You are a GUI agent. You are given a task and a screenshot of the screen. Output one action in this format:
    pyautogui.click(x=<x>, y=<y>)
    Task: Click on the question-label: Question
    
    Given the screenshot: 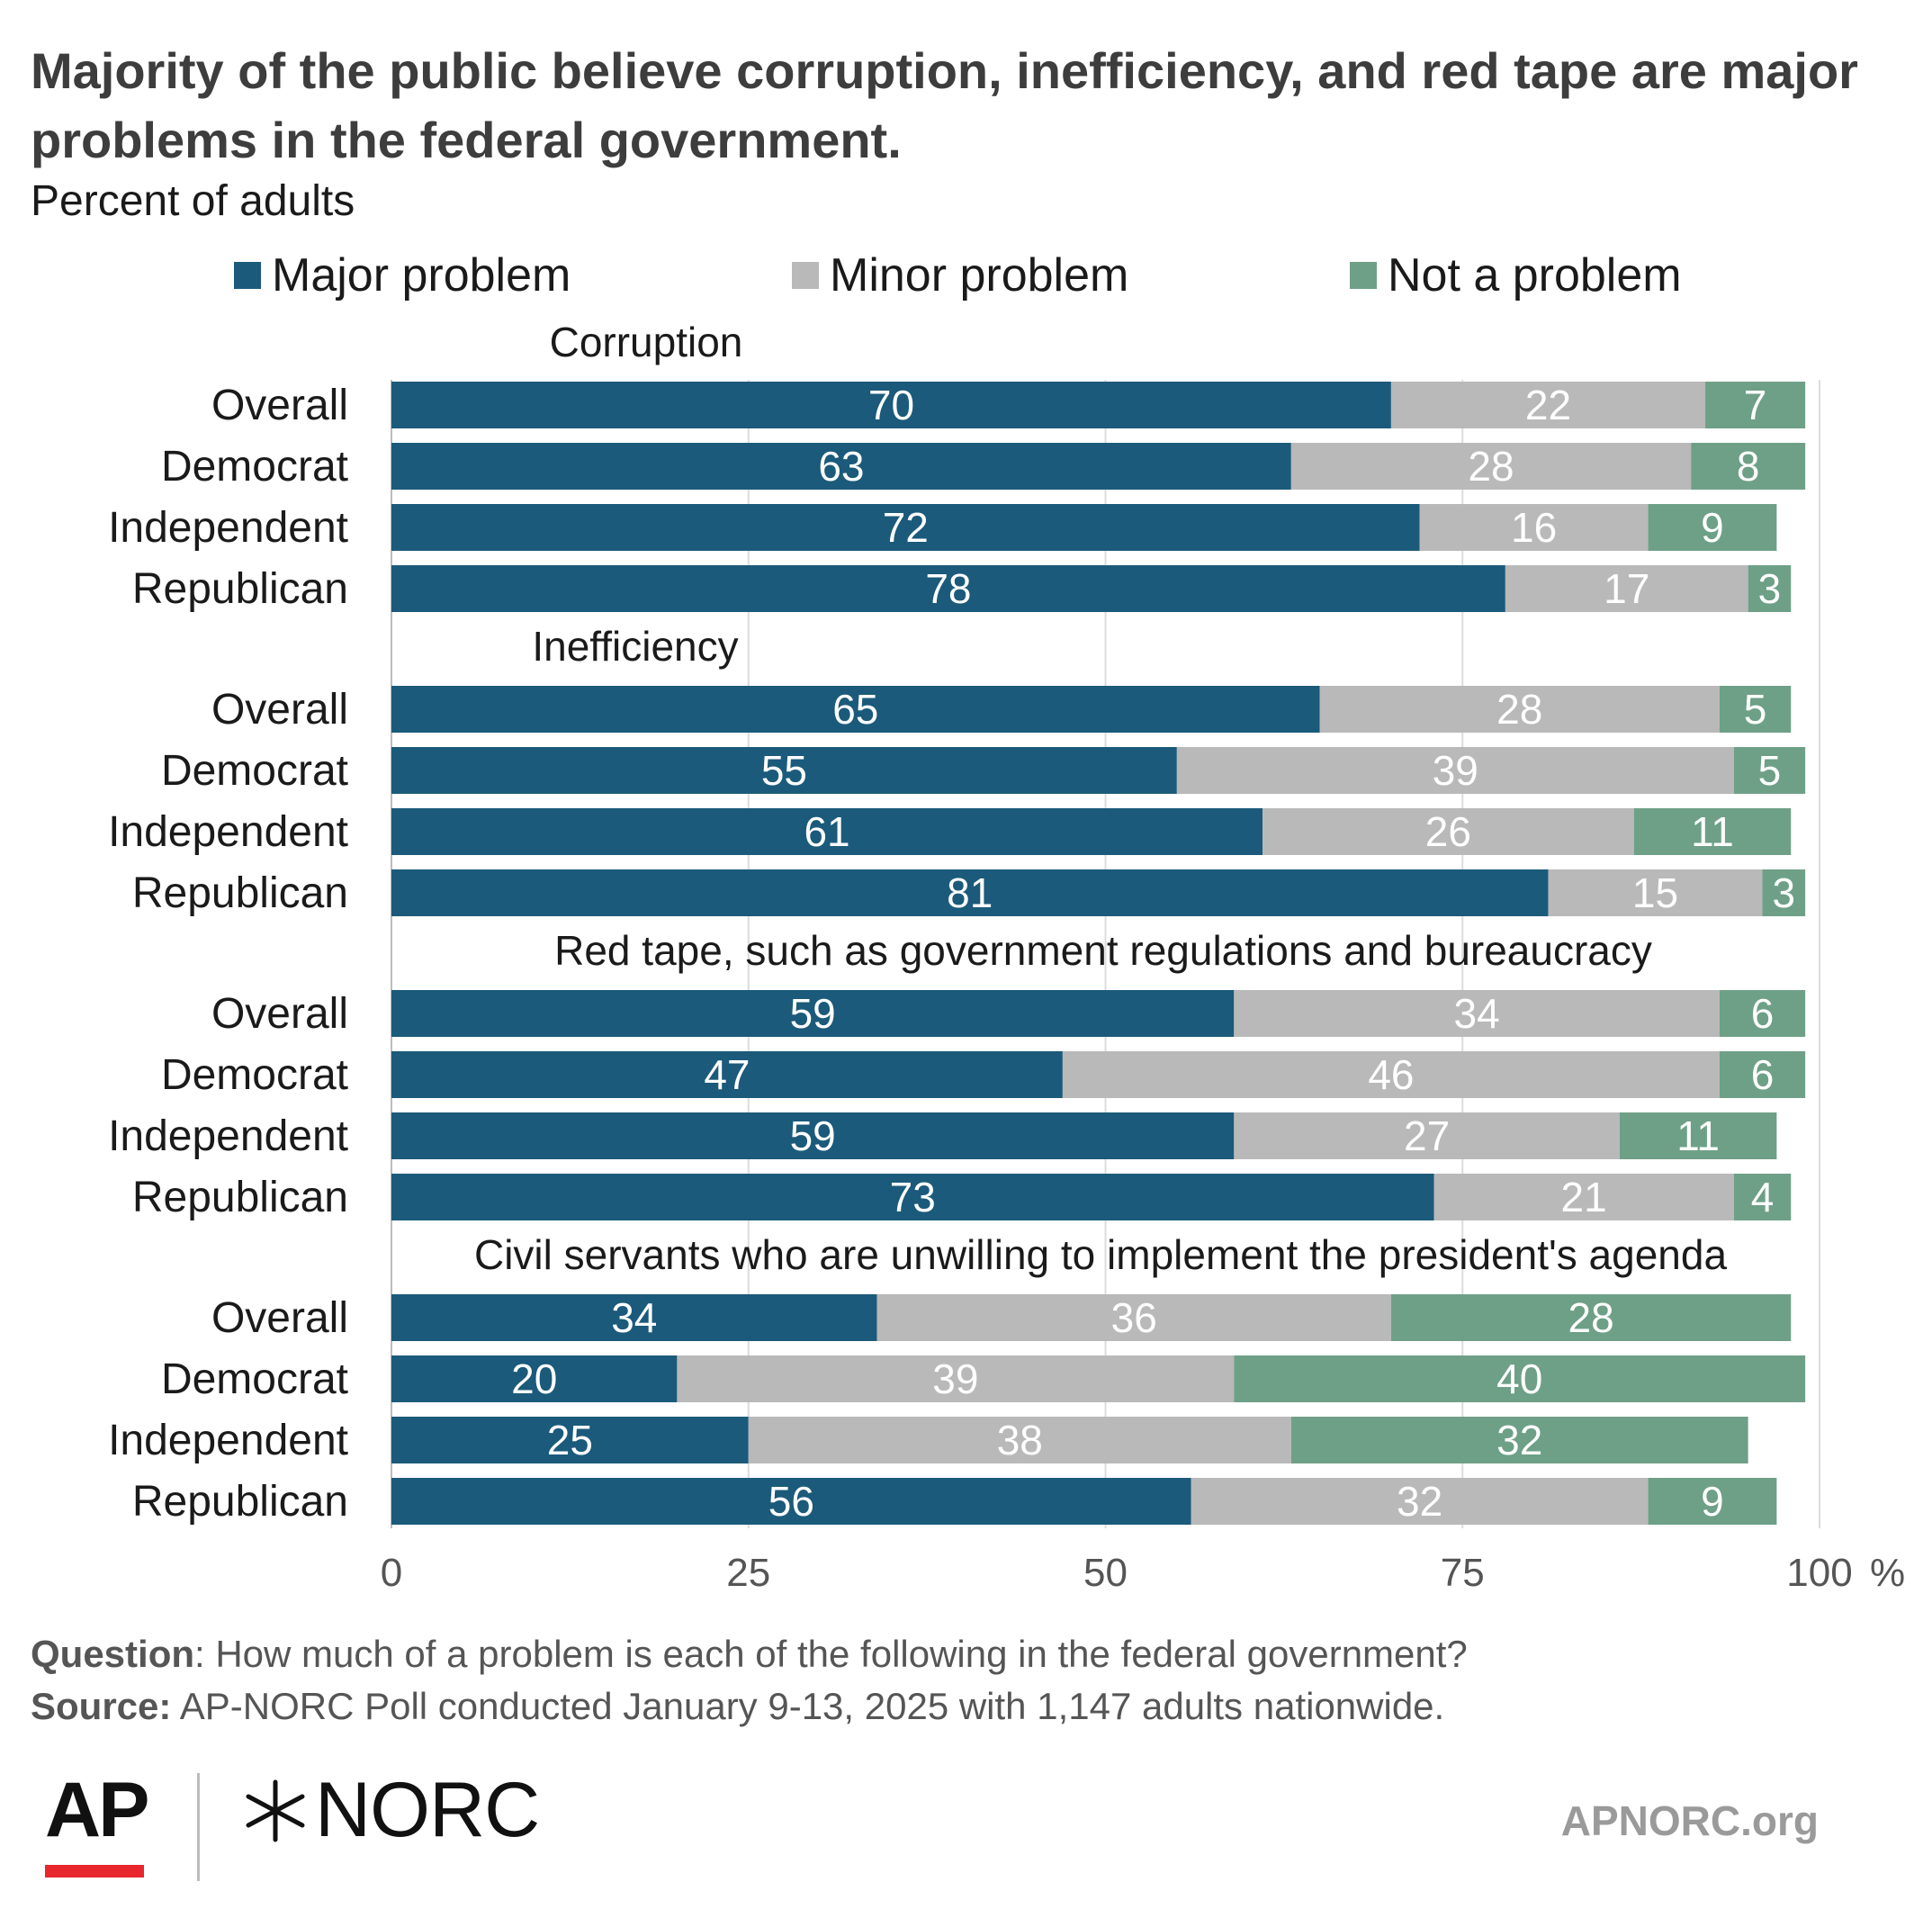 What is the action you would take?
    pyautogui.click(x=113, y=1654)
    